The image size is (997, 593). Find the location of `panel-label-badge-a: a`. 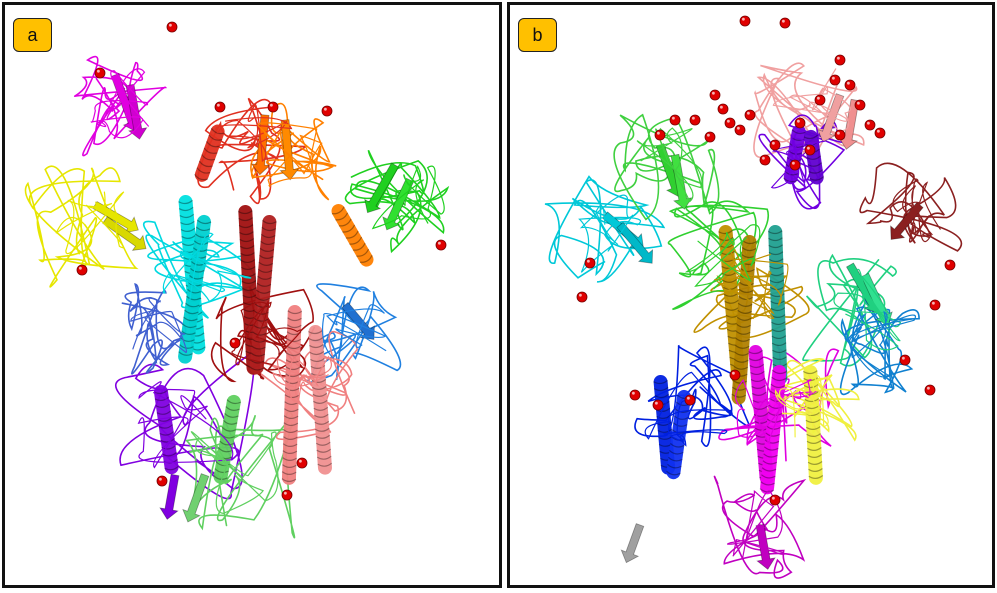

panel-label-badge-a: a is located at coordinates (32, 35).